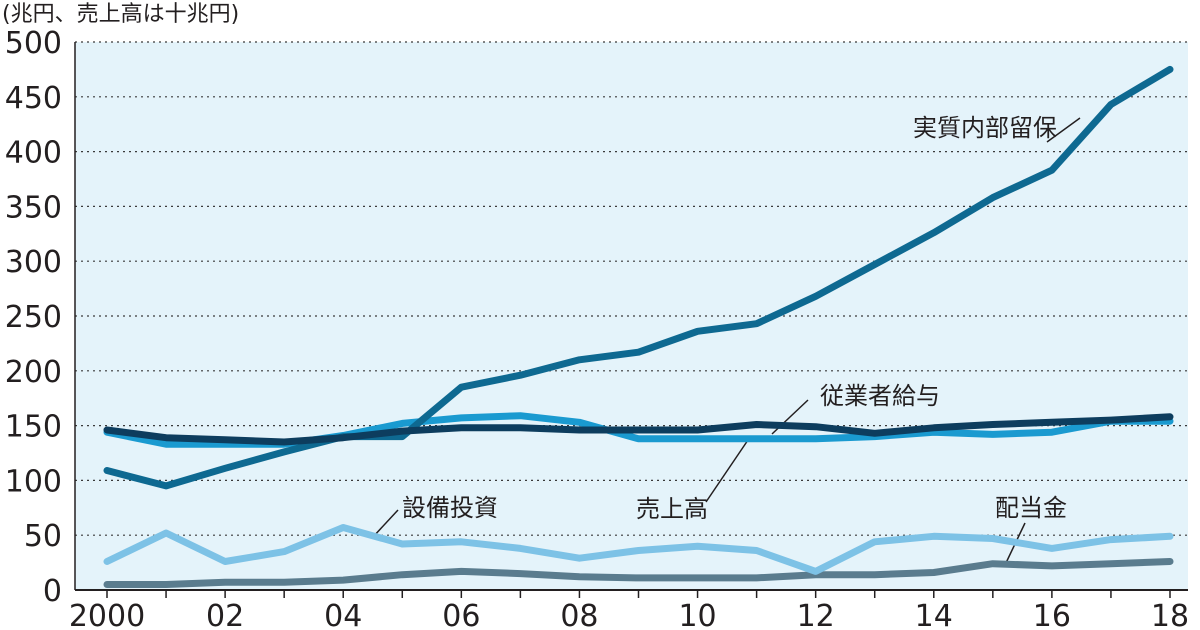 The width and height of the screenshot is (1200, 630). I want to click on y-axis-ticks: 0 50 100 150 200 250 300 350 400 450 500, so click(33, 317).